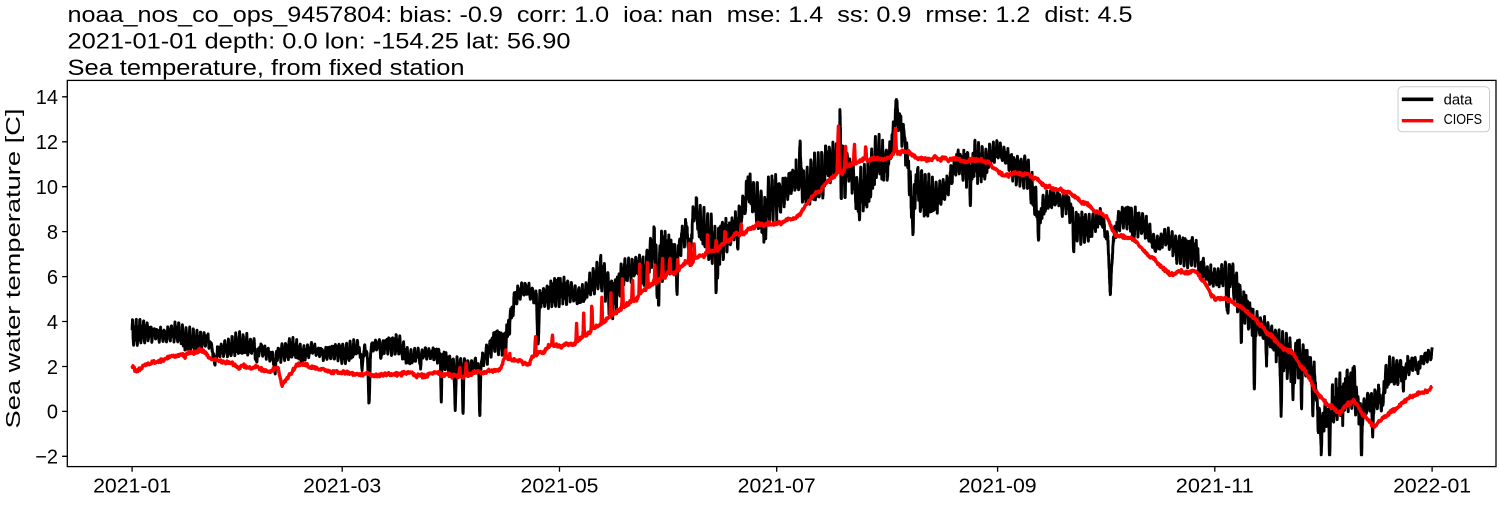 This screenshot has width=1500, height=505. What do you see at coordinates (1463, 120) in the screenshot?
I see `svg-text: CIOFS` at bounding box center [1463, 120].